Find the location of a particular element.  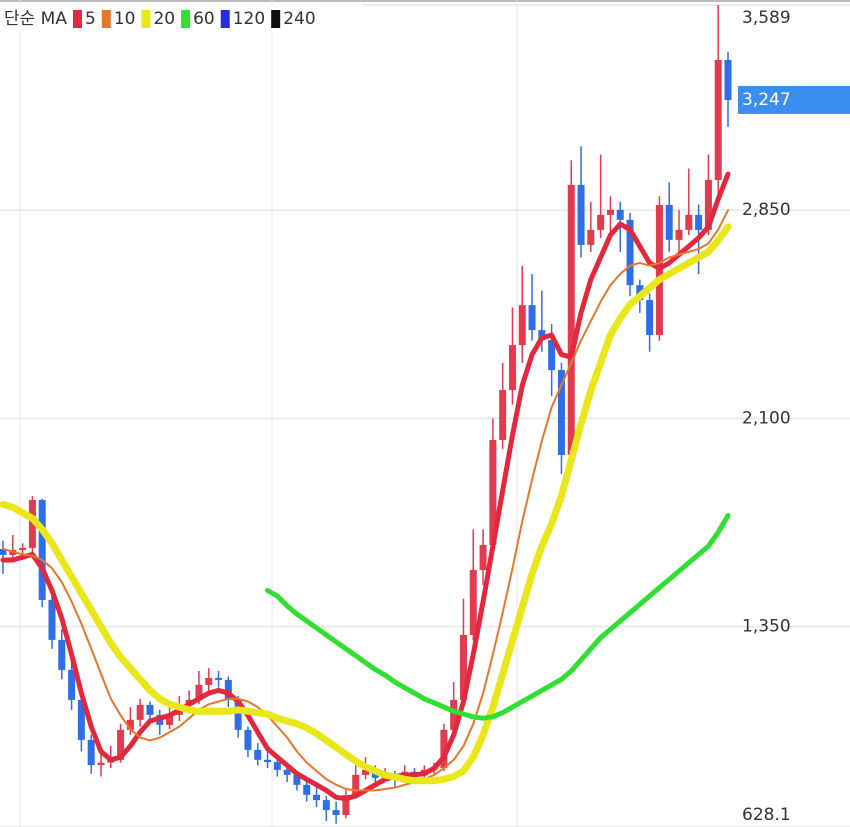

y-tick-label: 3,589 is located at coordinates (766, 18).